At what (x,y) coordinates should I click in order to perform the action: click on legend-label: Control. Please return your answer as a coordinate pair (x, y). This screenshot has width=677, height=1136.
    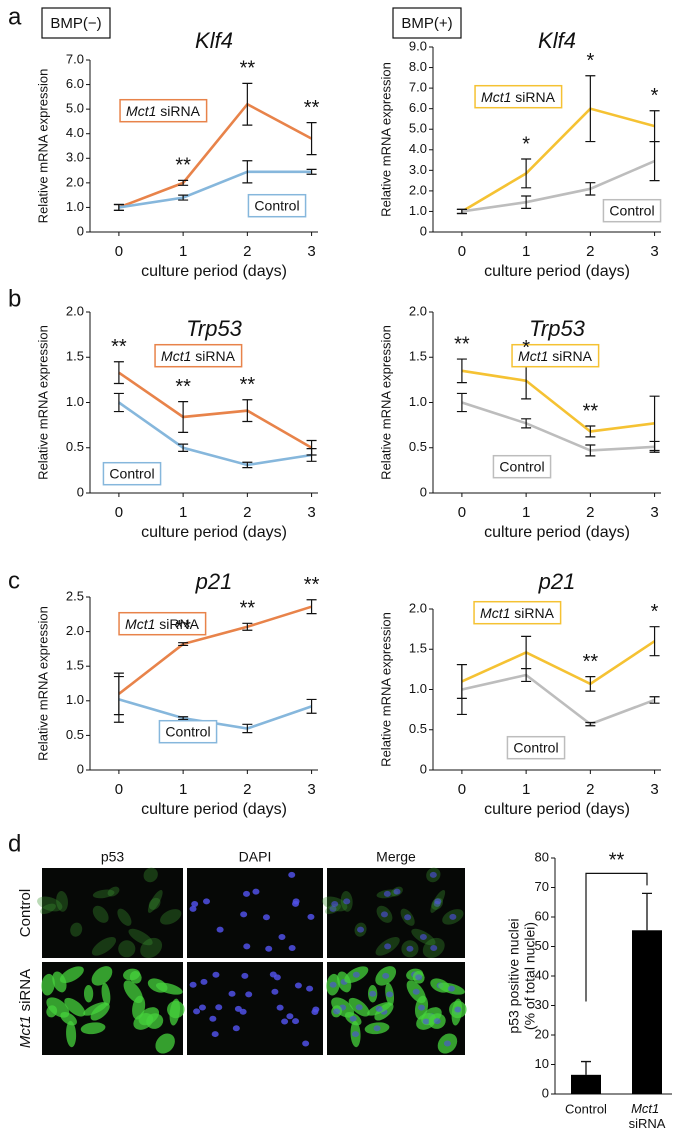
    Looking at the image, I should click on (535, 748).